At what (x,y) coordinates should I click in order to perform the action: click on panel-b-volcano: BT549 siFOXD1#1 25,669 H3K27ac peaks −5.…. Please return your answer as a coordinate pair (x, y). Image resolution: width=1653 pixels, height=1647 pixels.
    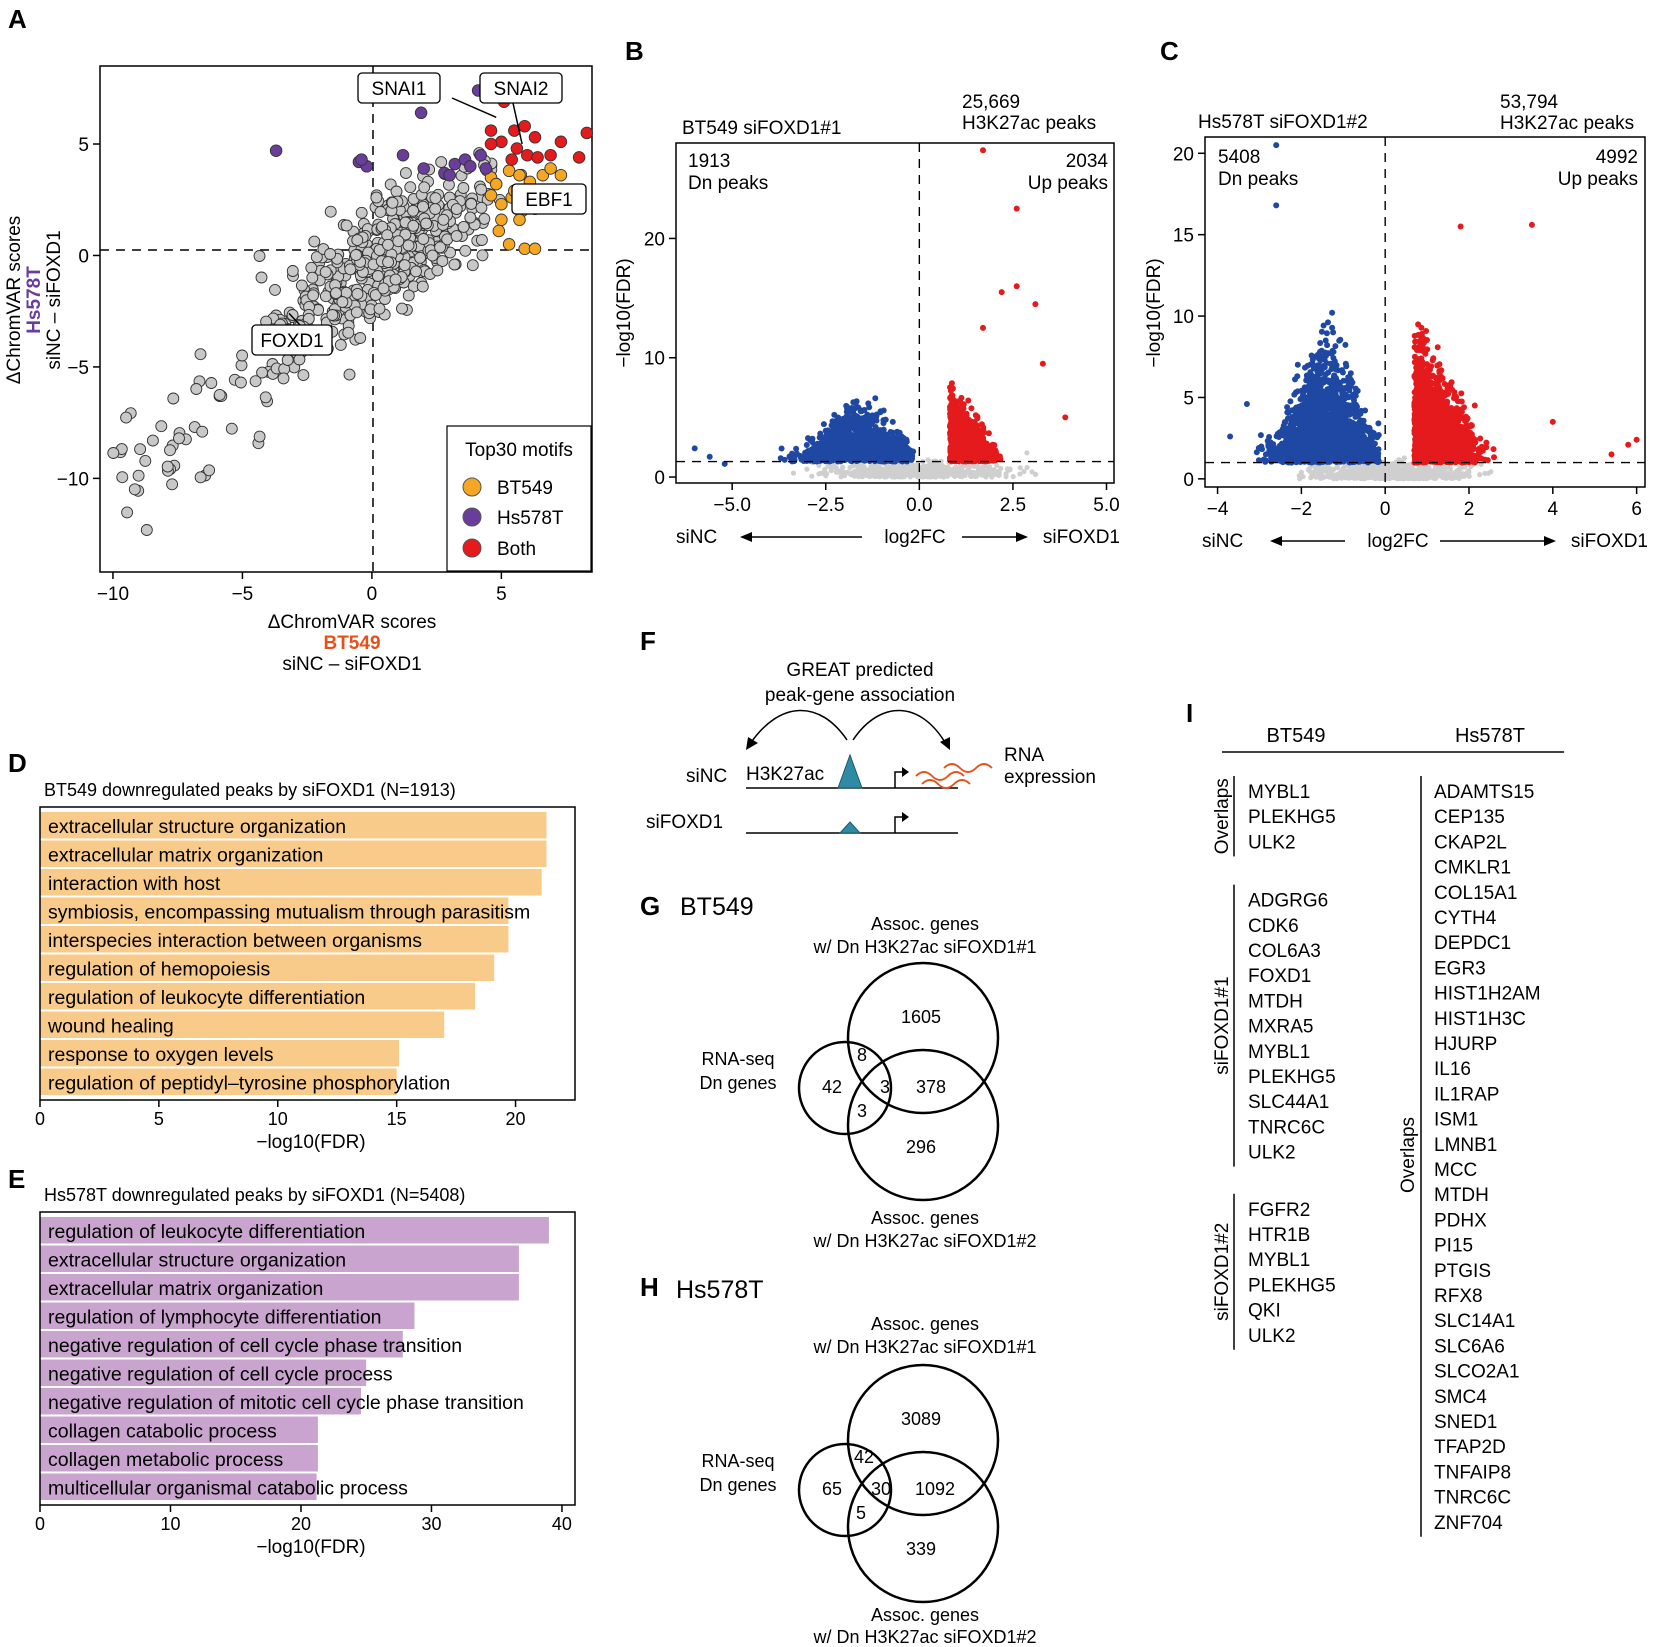
    Looking at the image, I should click on (867, 320).